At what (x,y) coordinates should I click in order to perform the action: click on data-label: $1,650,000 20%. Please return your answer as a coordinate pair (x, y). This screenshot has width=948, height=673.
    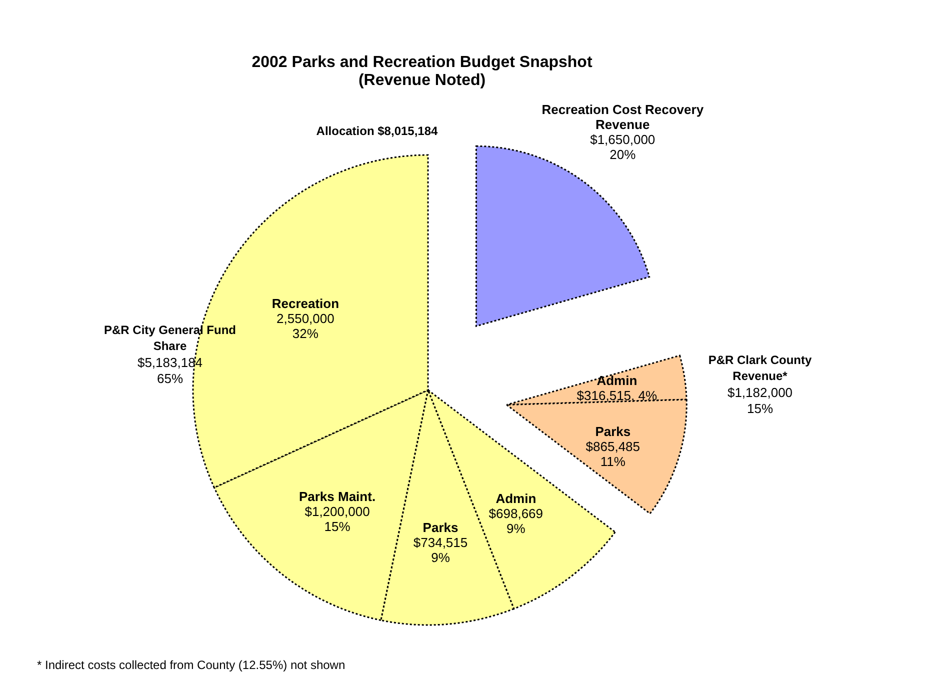
    Looking at the image, I should click on (623, 147).